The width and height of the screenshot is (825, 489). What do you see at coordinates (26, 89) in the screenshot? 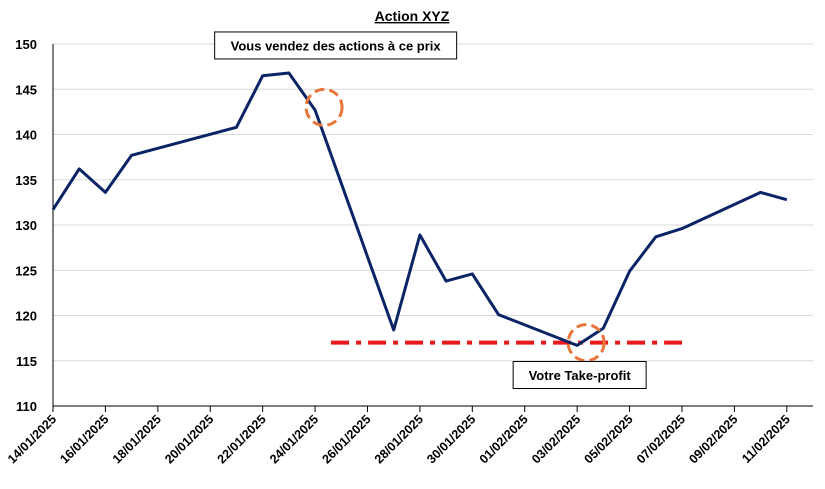
I see `y-tick-label: 145` at bounding box center [26, 89].